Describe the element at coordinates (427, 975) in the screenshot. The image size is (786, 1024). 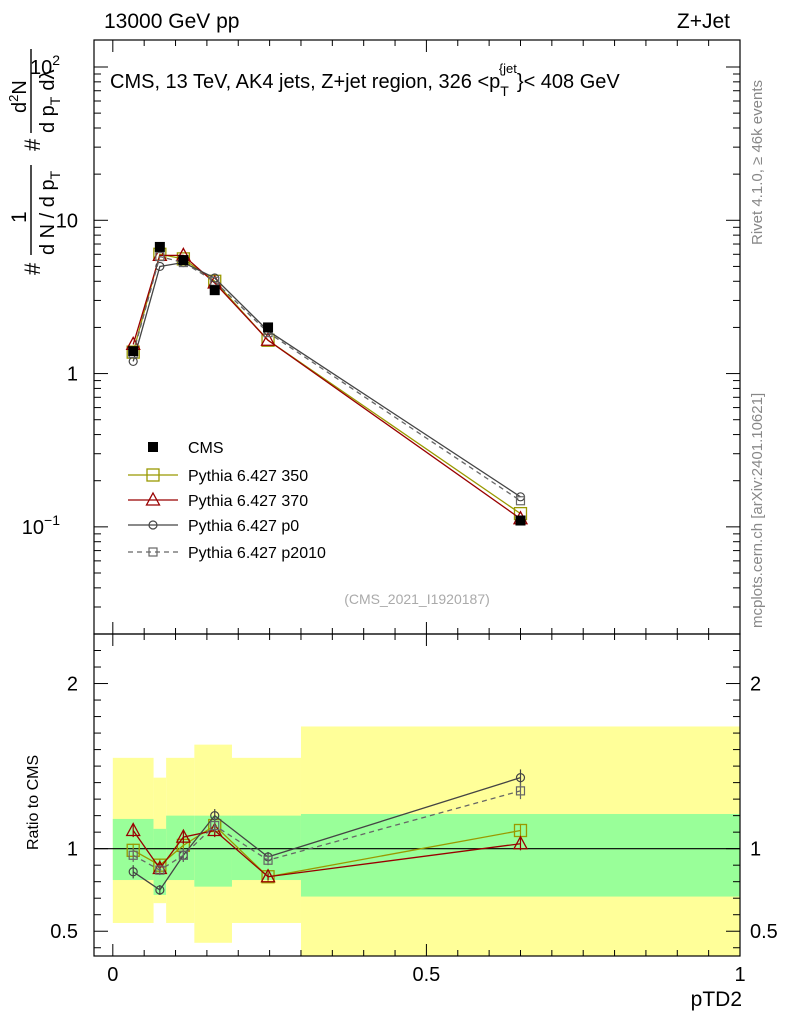
I see `xtick-label-1: 0.5` at that location.